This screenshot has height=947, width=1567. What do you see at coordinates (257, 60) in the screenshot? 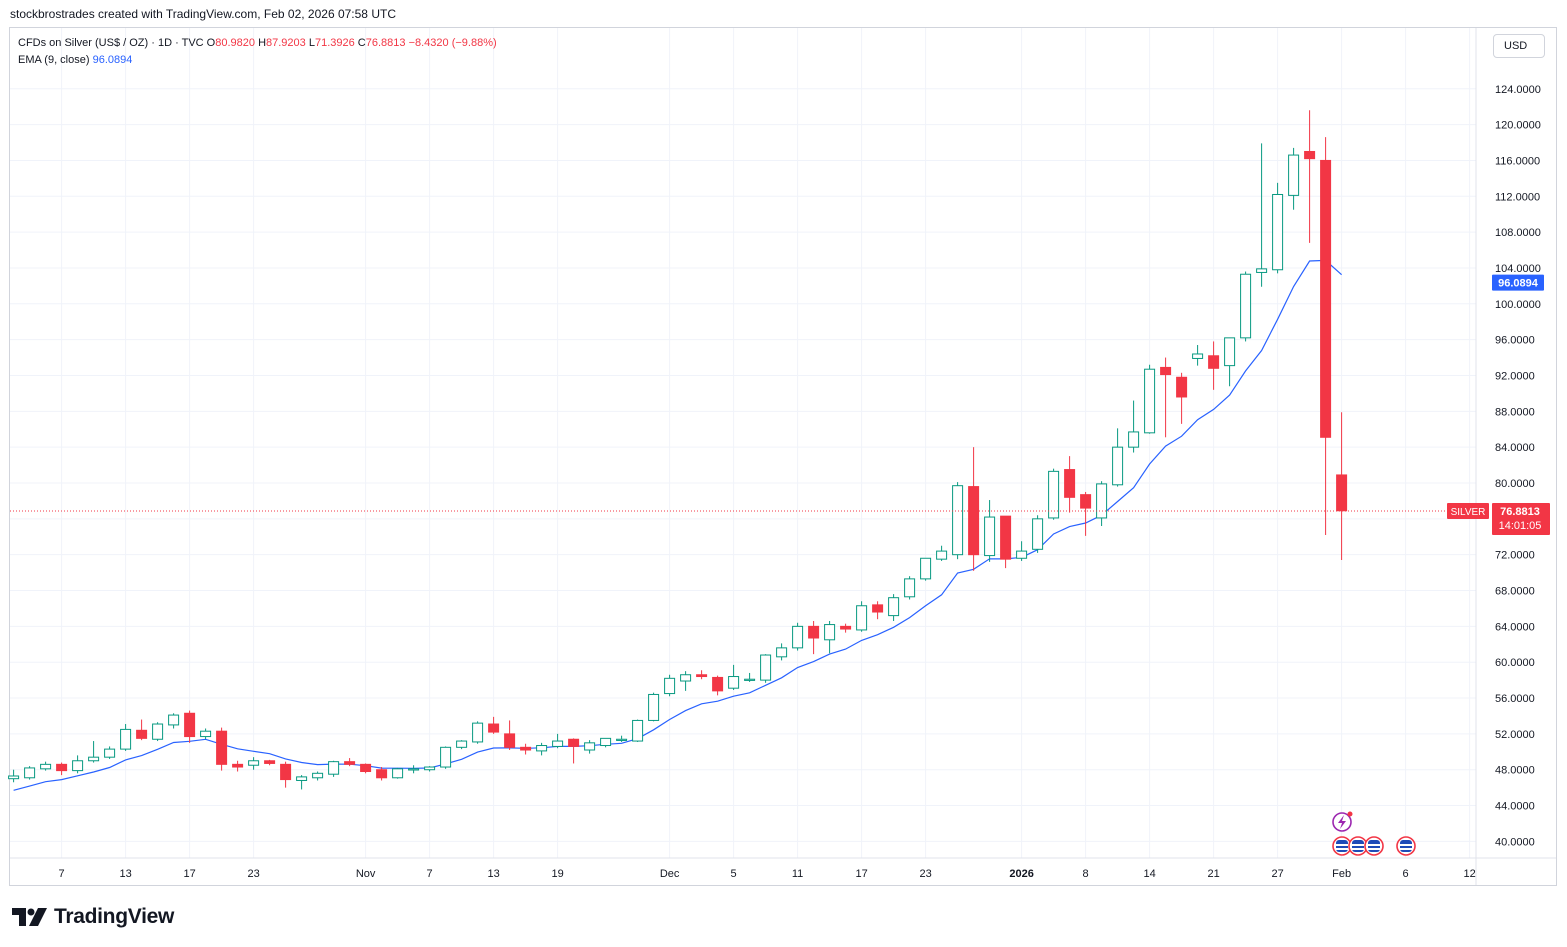
I see `legend-ema-row: EMA (9, close) 96.0894` at bounding box center [257, 60].